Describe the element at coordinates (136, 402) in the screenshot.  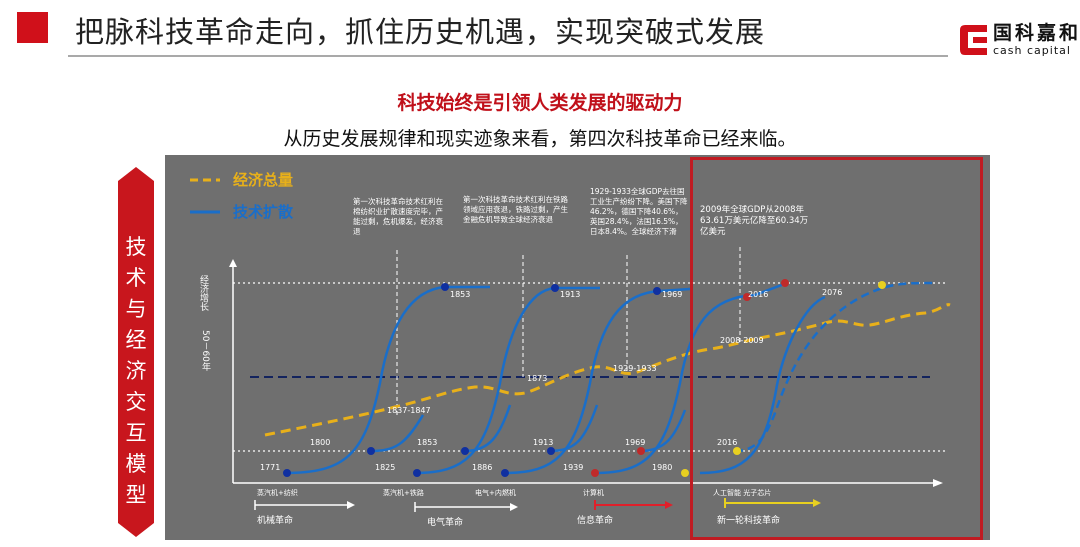
I see `vertical-char: 交` at that location.